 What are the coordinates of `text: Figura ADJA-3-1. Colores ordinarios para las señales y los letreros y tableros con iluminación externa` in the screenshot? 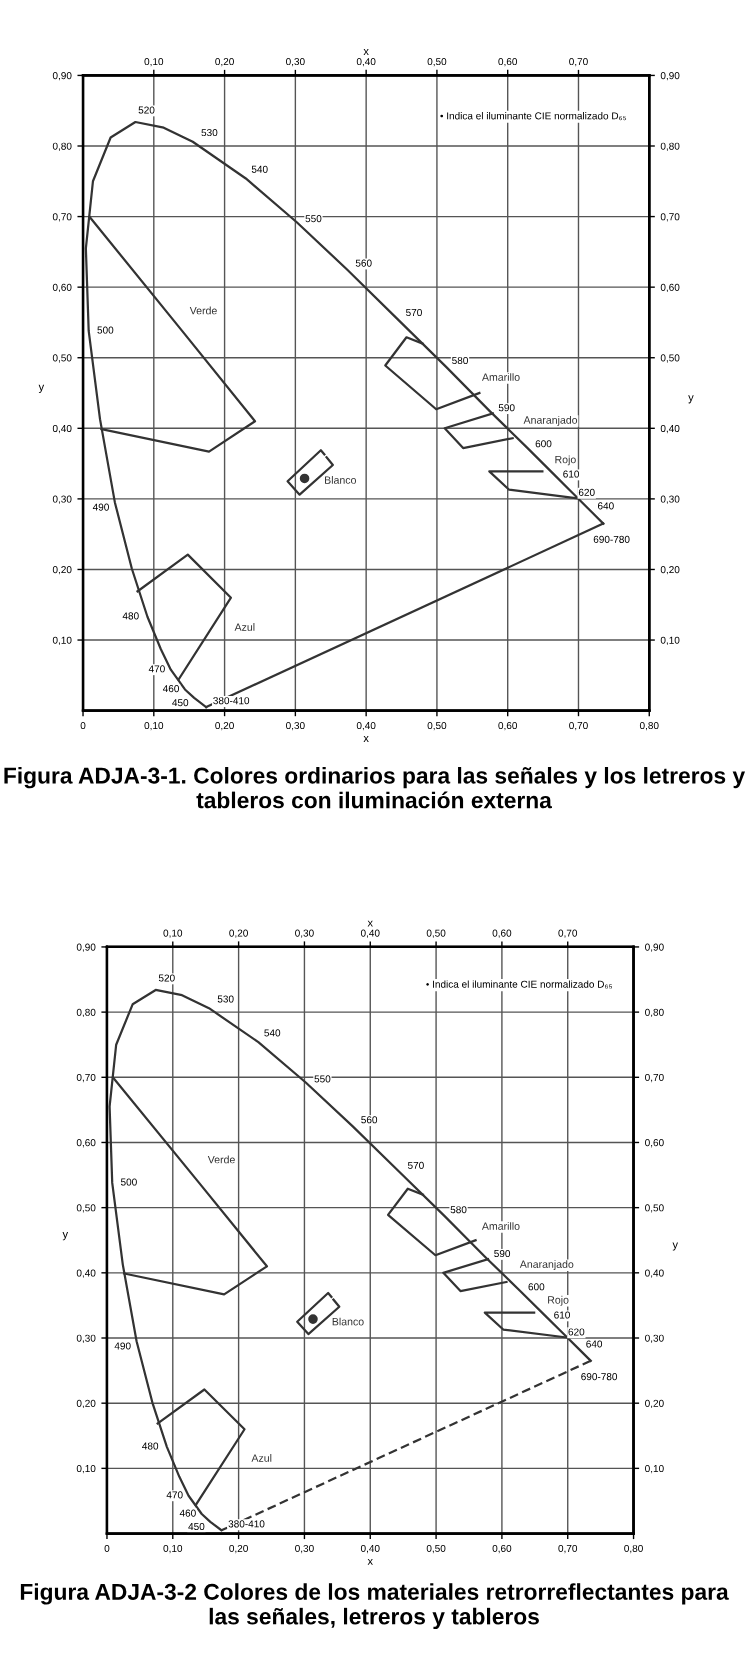 It's located at (375, 787).